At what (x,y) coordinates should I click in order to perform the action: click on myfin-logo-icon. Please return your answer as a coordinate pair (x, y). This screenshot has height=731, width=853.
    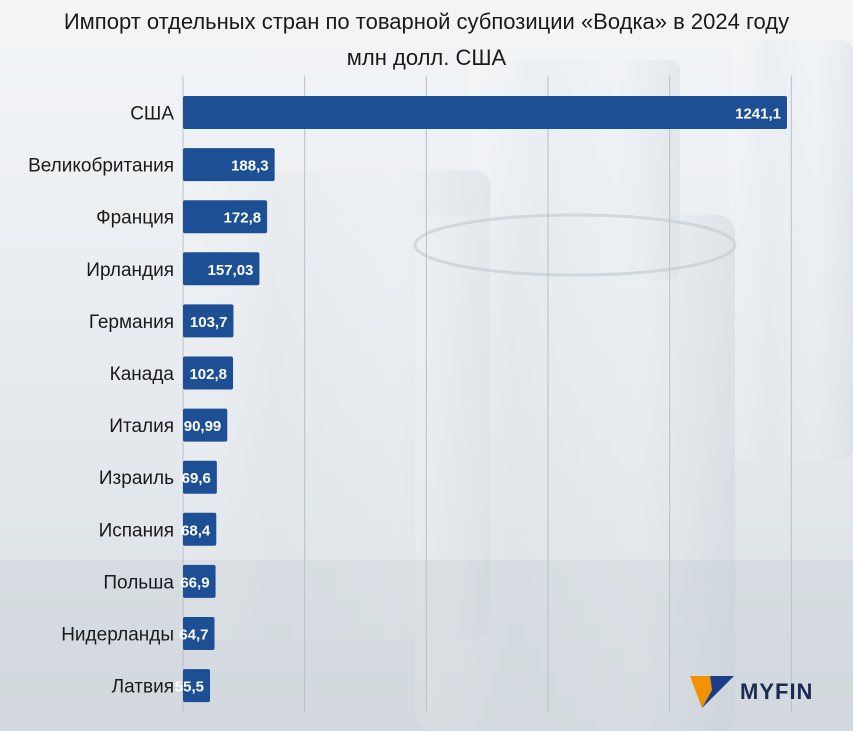
    Looking at the image, I should click on (712, 692).